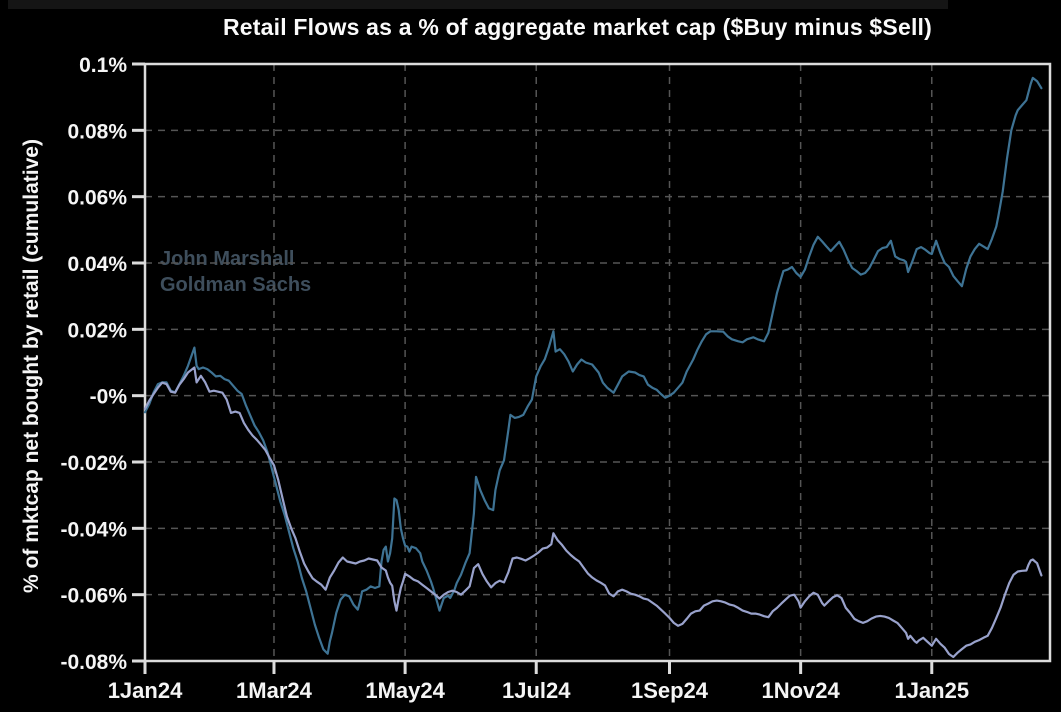  Describe the element at coordinates (478, 4) in the screenshot. I see `window-top-strip` at that location.